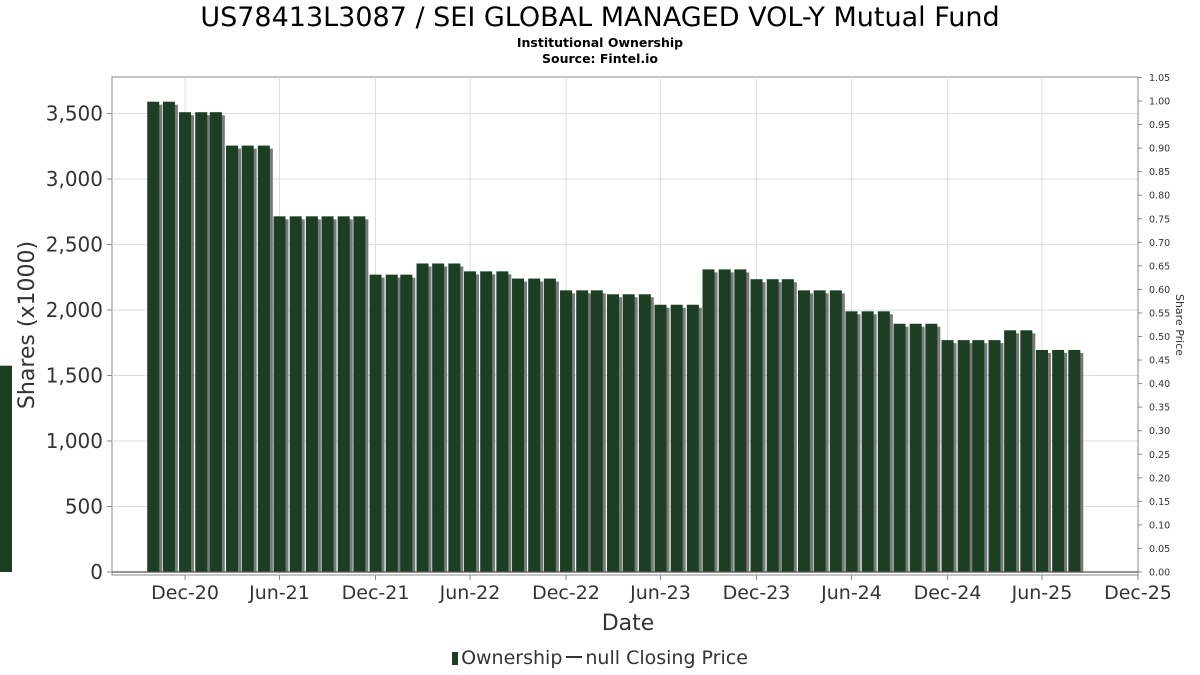 Image resolution: width=1200 pixels, height=675 pixels. I want to click on y2-tick-label: 1.00, so click(1159, 102).